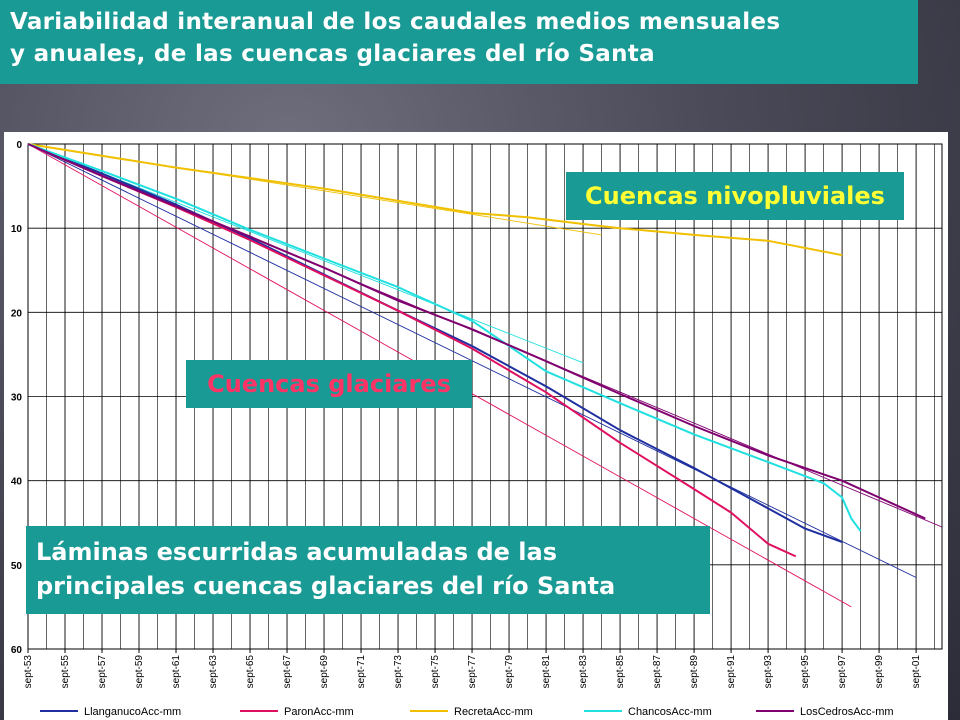 This screenshot has height=720, width=960. What do you see at coordinates (213, 672) in the screenshot?
I see `x-tick-label: sept-63` at bounding box center [213, 672].